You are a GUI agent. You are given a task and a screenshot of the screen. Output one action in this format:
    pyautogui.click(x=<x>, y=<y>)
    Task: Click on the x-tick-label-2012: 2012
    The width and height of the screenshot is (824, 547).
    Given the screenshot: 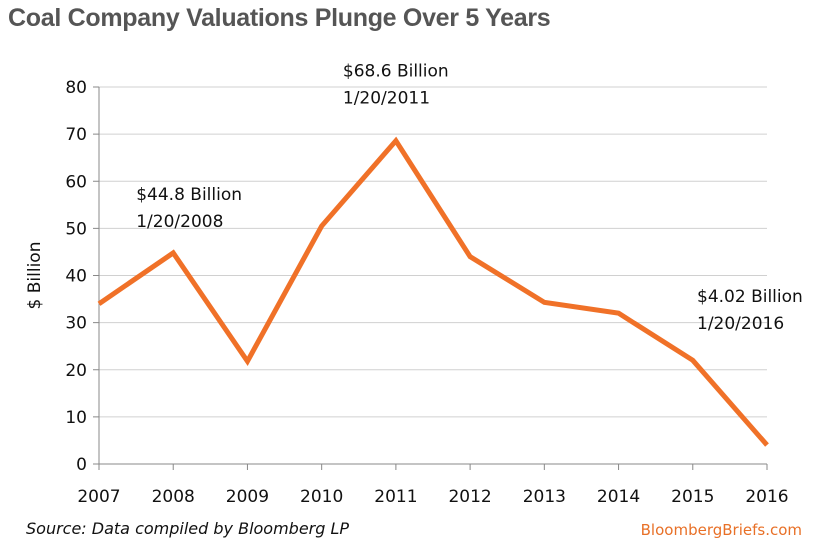 What is the action you would take?
    pyautogui.click(x=469, y=497)
    